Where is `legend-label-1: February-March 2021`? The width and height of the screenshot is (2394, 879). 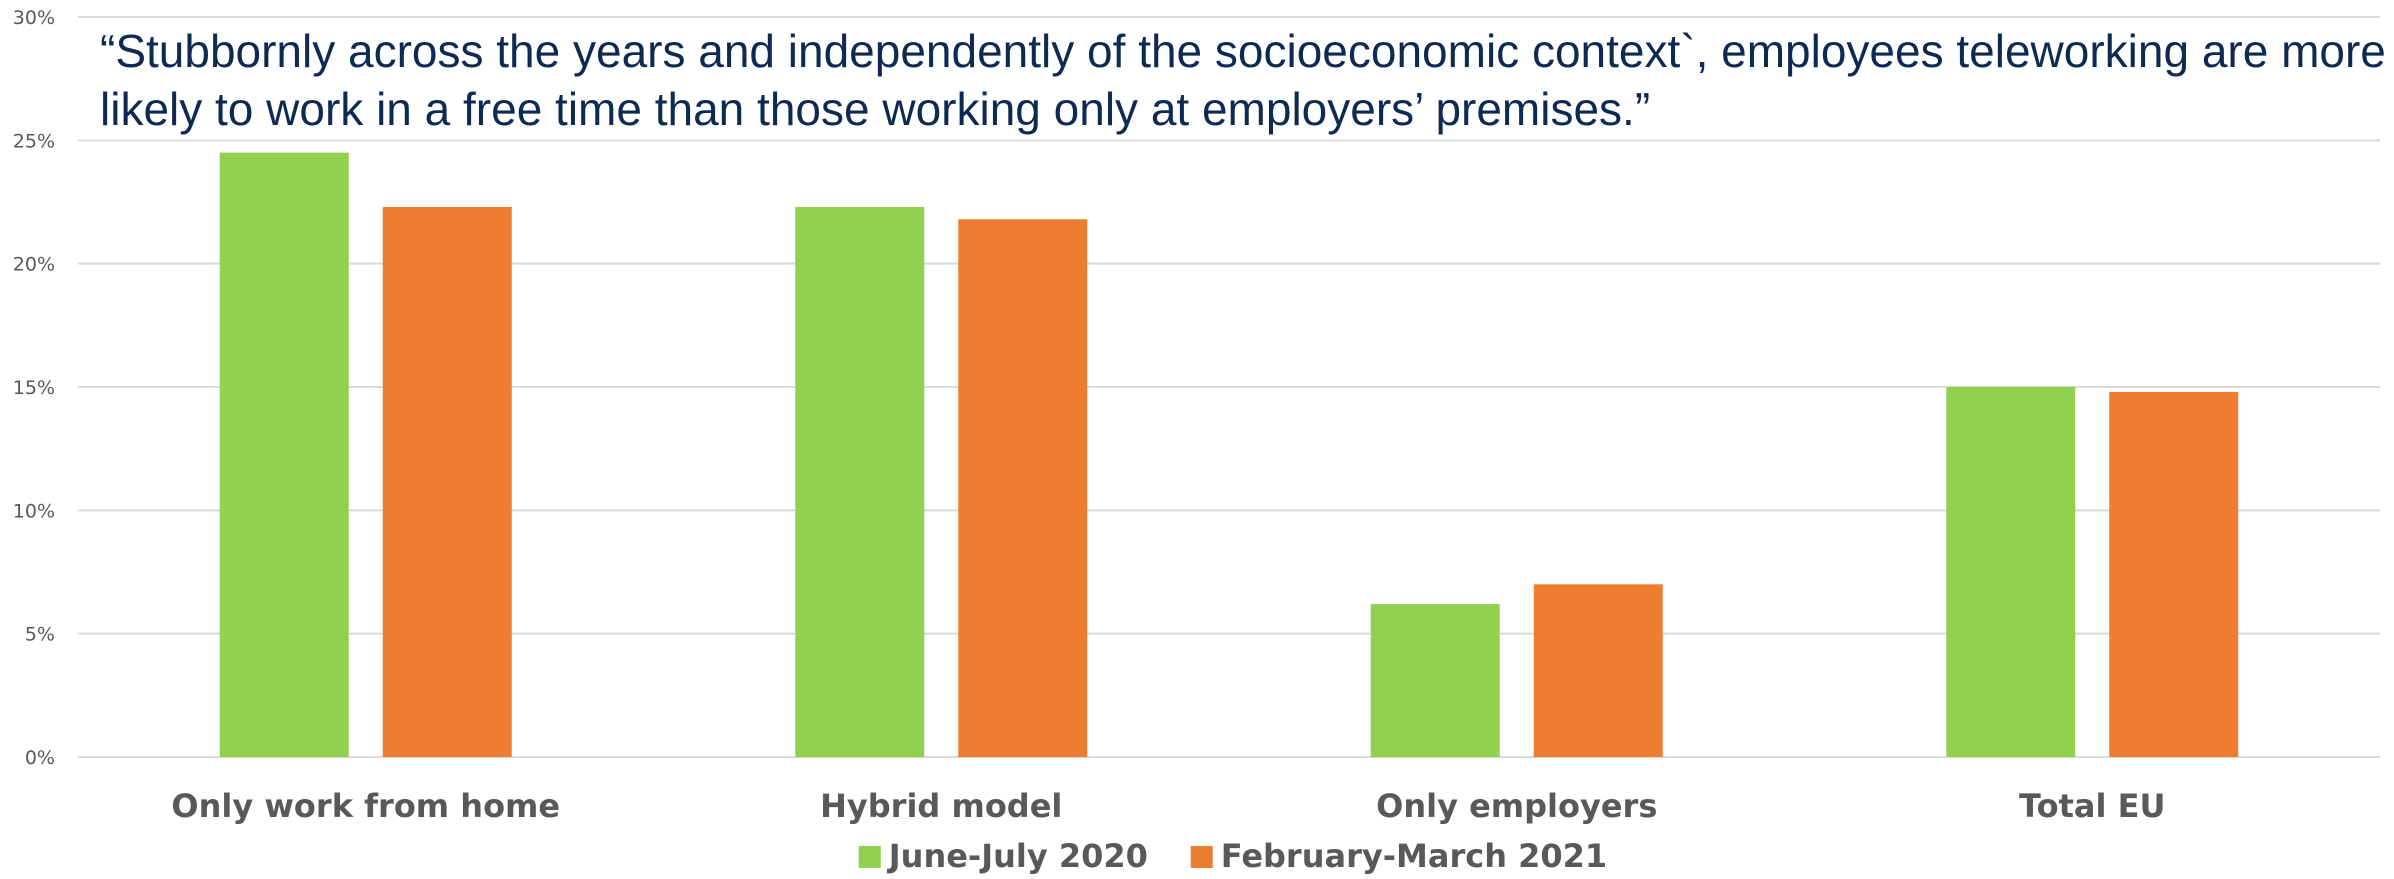 legend-label-1: February-March 2021 is located at coordinates (1414, 856).